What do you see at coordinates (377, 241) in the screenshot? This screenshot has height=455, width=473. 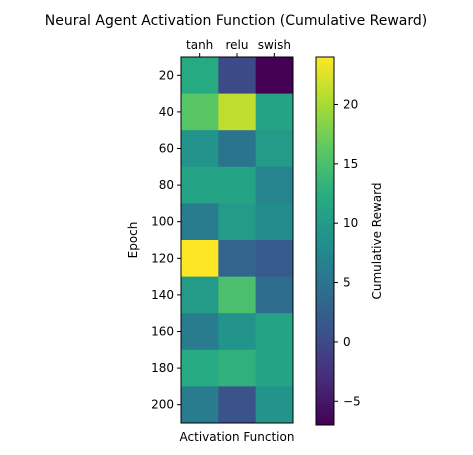 I see `colorbar-label: Cumulative Reward` at bounding box center [377, 241].